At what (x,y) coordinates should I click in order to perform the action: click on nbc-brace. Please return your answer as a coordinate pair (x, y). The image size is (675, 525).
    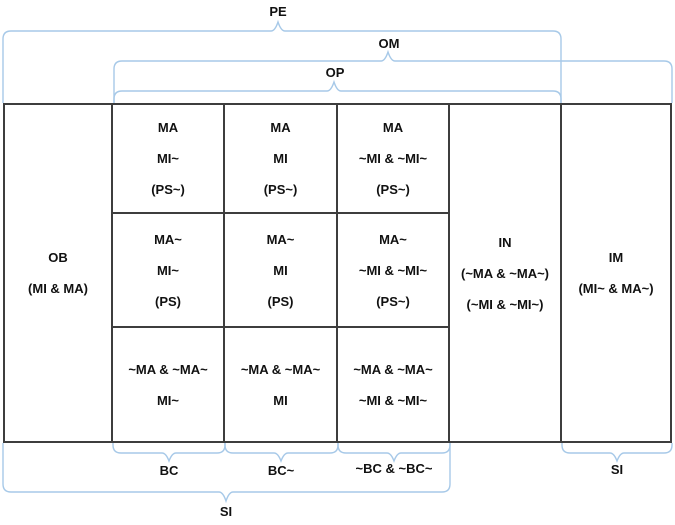
    Looking at the image, I should click on (394, 453).